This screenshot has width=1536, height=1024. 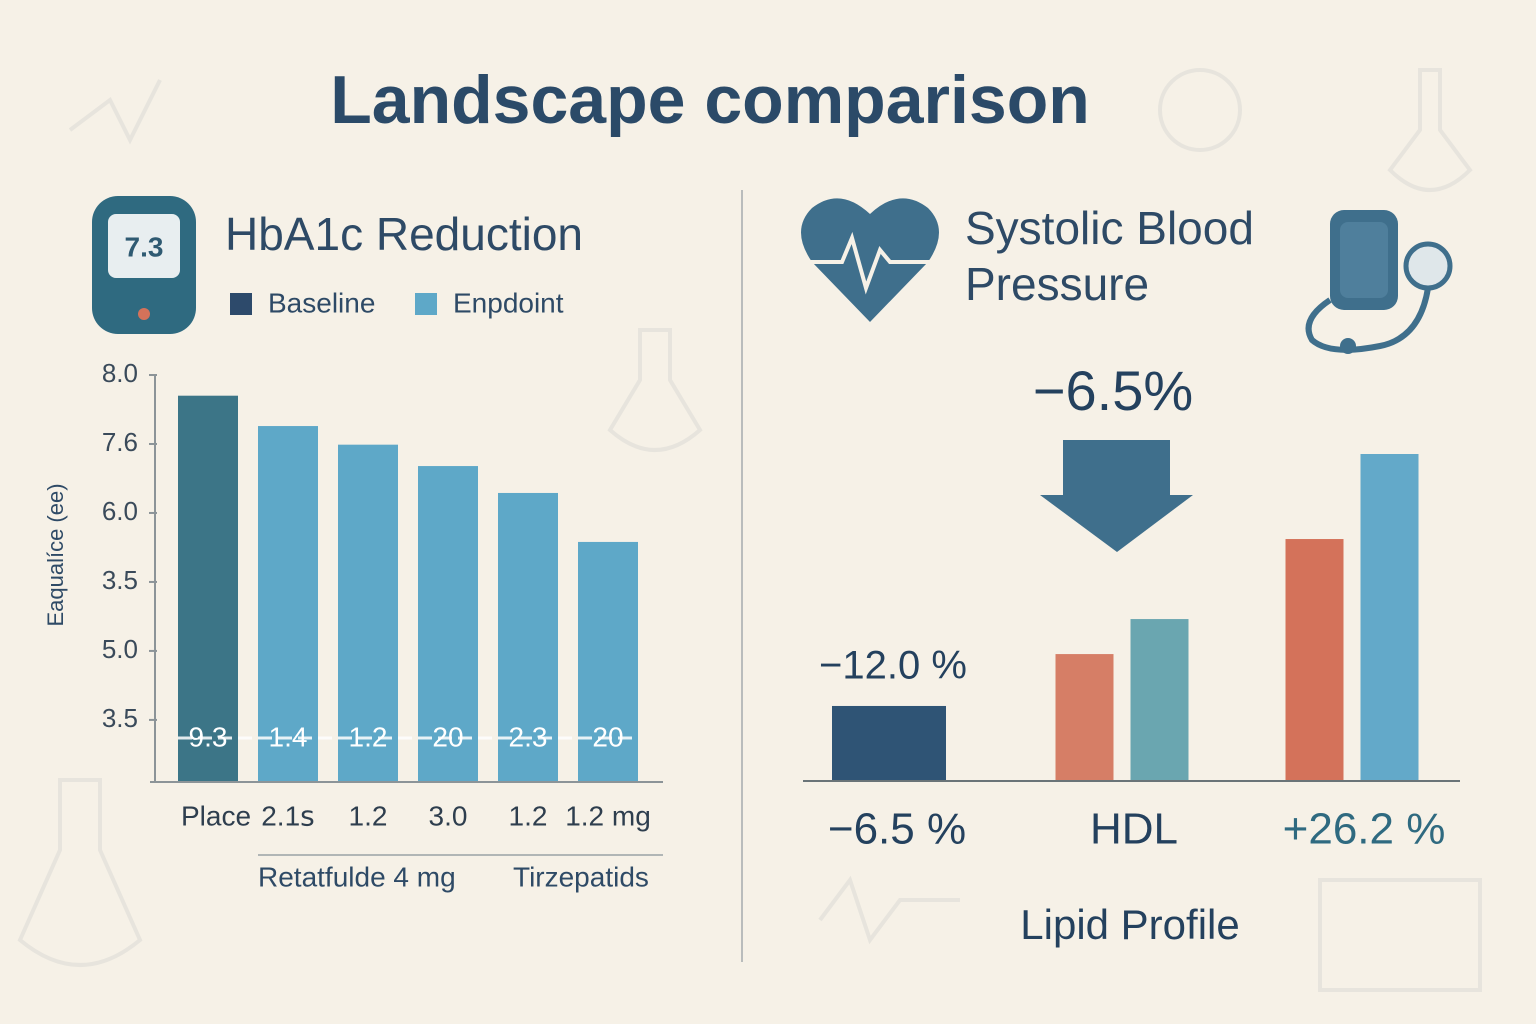 What do you see at coordinates (357, 876) in the screenshot?
I see `group-label: Retatfulde 4 mg` at bounding box center [357, 876].